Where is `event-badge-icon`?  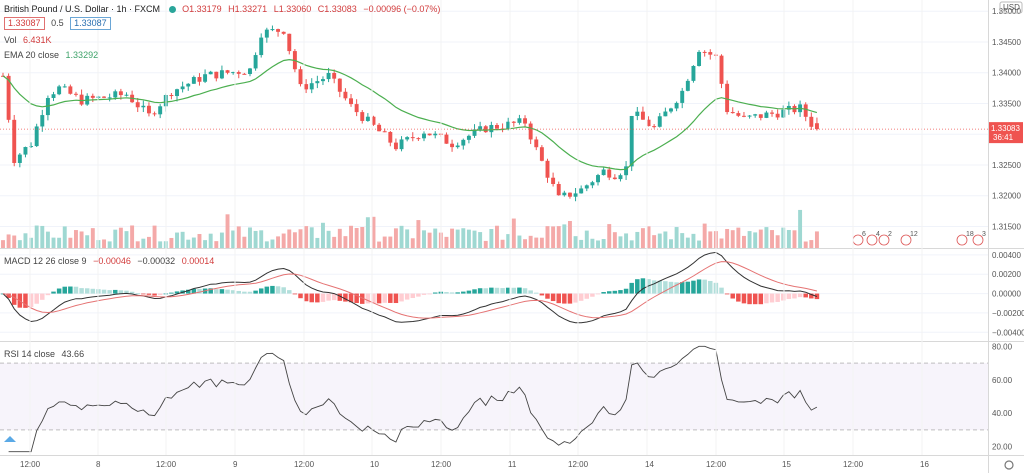 event-badge-icon is located at coordinates (906, 240).